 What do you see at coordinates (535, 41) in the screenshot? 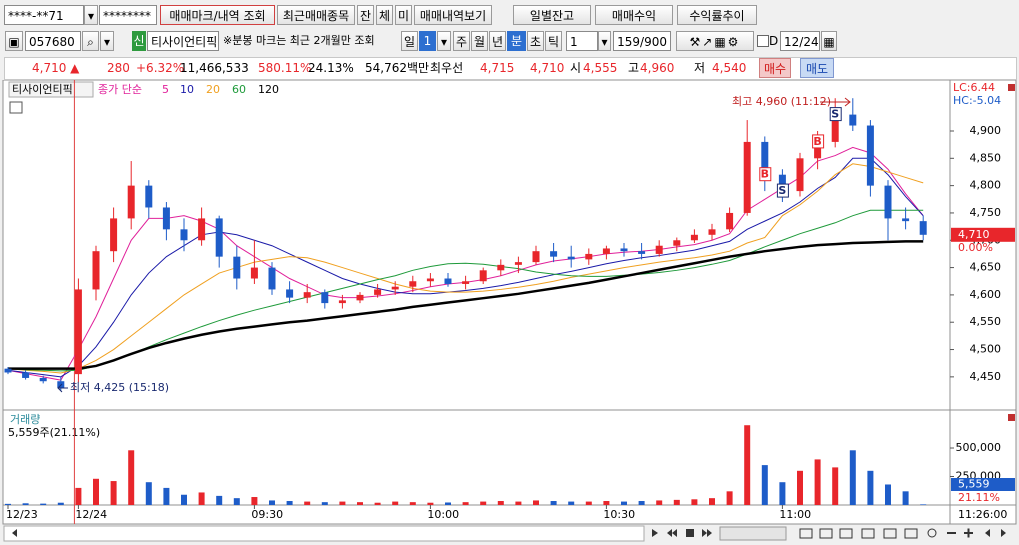
I see `period-button: 초` at bounding box center [535, 41].